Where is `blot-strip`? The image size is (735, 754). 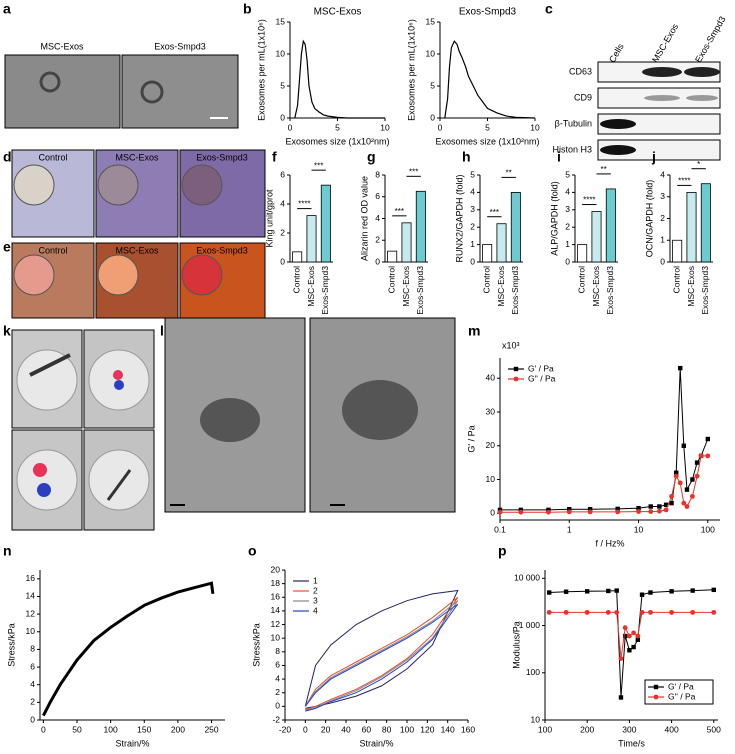
blot-strip is located at coordinates (659, 124).